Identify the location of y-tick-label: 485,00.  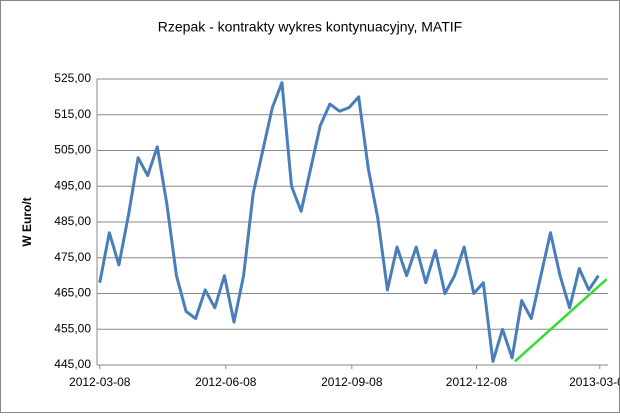
(72, 221).